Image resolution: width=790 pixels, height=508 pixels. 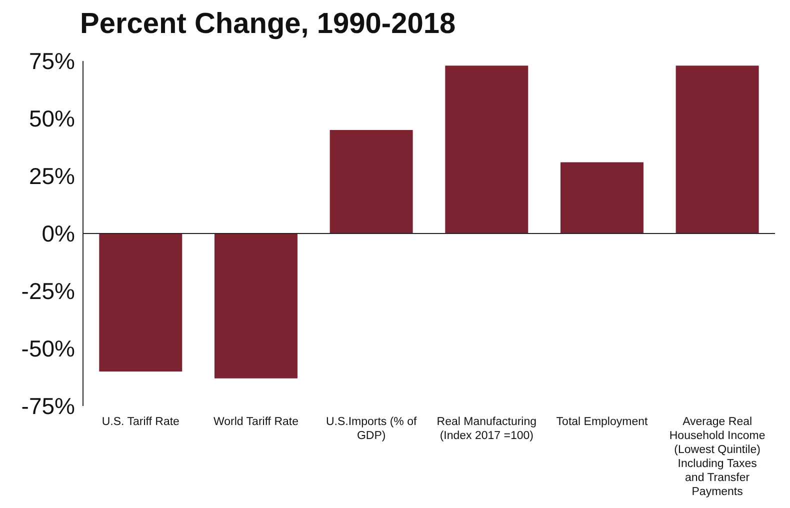 I want to click on y-tick-label: -75%, so click(x=48, y=406).